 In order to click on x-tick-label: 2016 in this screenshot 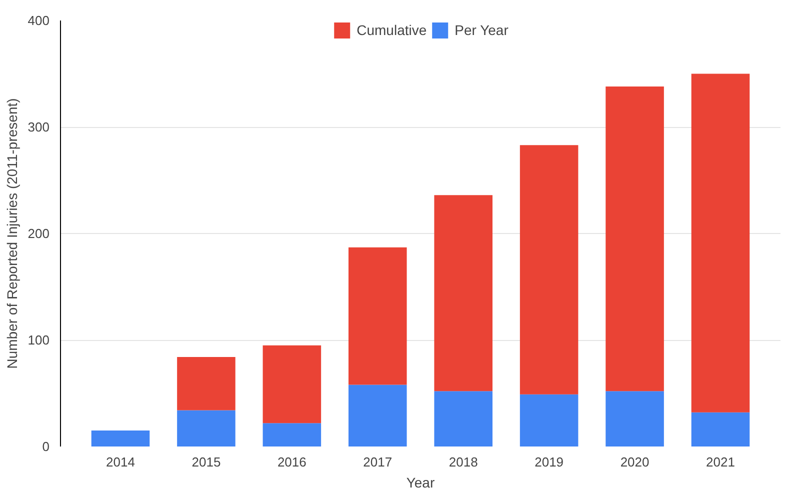, I will do `click(291, 462)`.